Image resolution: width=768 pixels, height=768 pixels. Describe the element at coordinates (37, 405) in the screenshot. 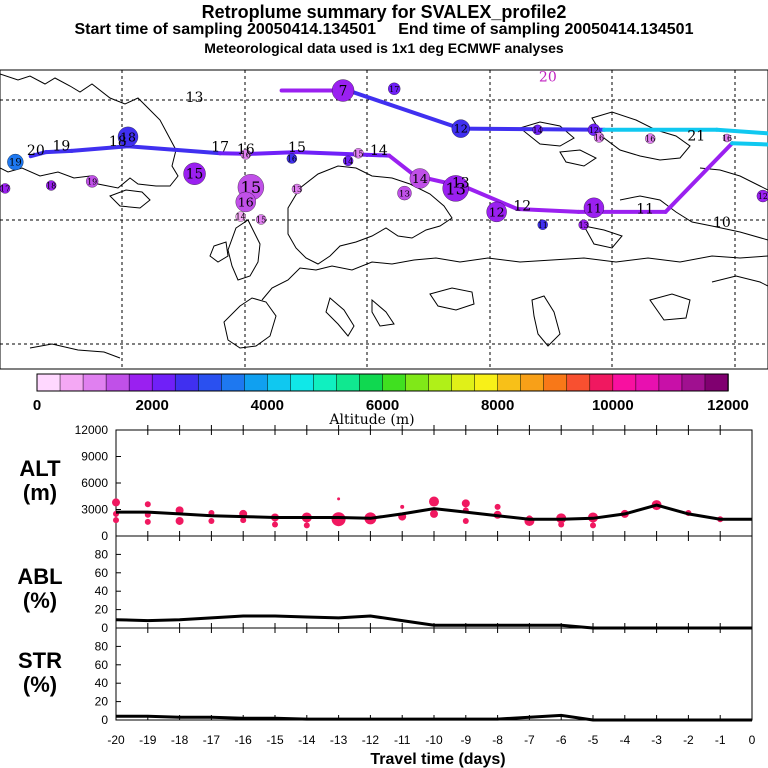

I see `colorbar-tick: 0` at that location.